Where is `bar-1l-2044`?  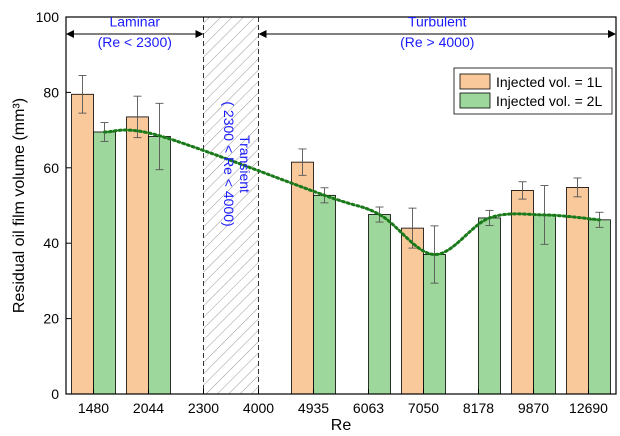 bar-1l-2044 is located at coordinates (137, 255).